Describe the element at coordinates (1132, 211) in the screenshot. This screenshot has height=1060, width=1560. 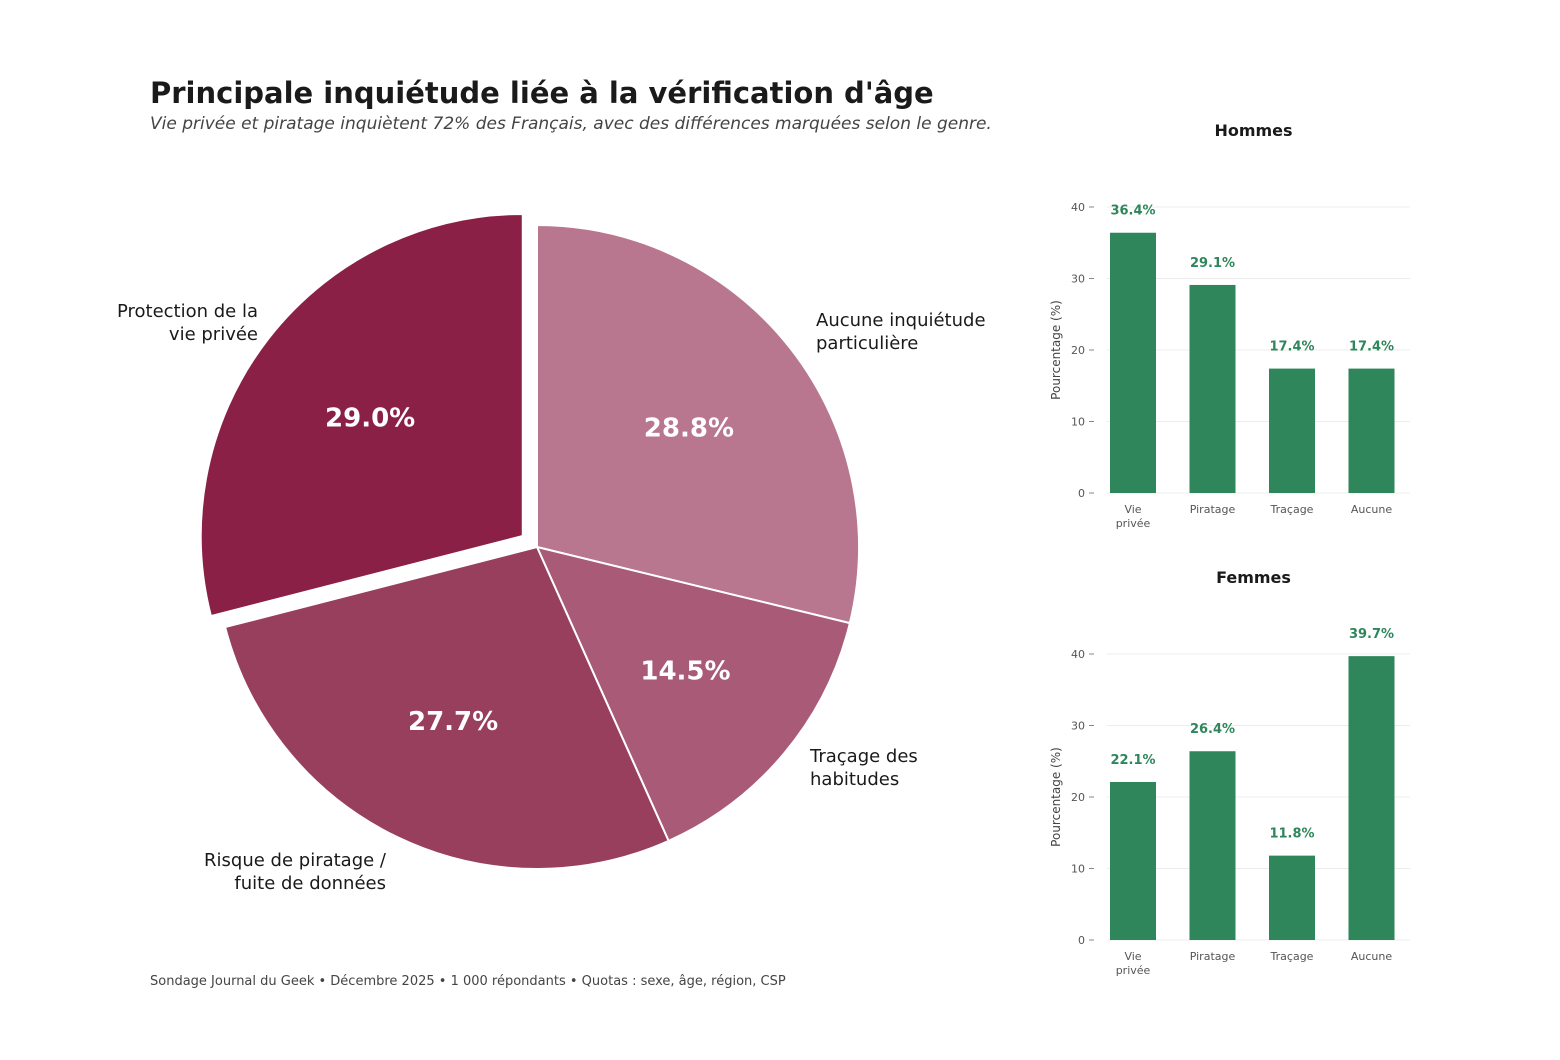
I see `bar-value-label: 36.4%` at that location.